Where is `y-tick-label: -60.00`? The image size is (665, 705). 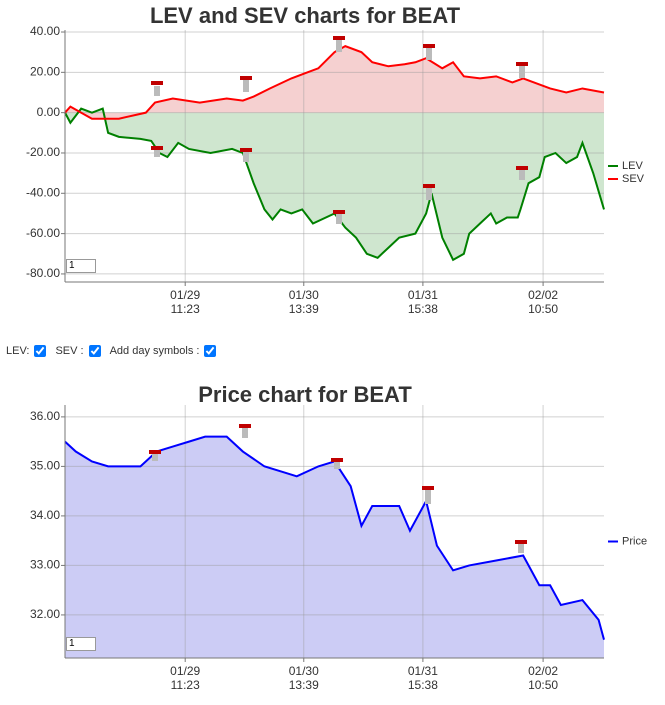
y-tick-label: -60.00 is located at coordinates (43, 233).